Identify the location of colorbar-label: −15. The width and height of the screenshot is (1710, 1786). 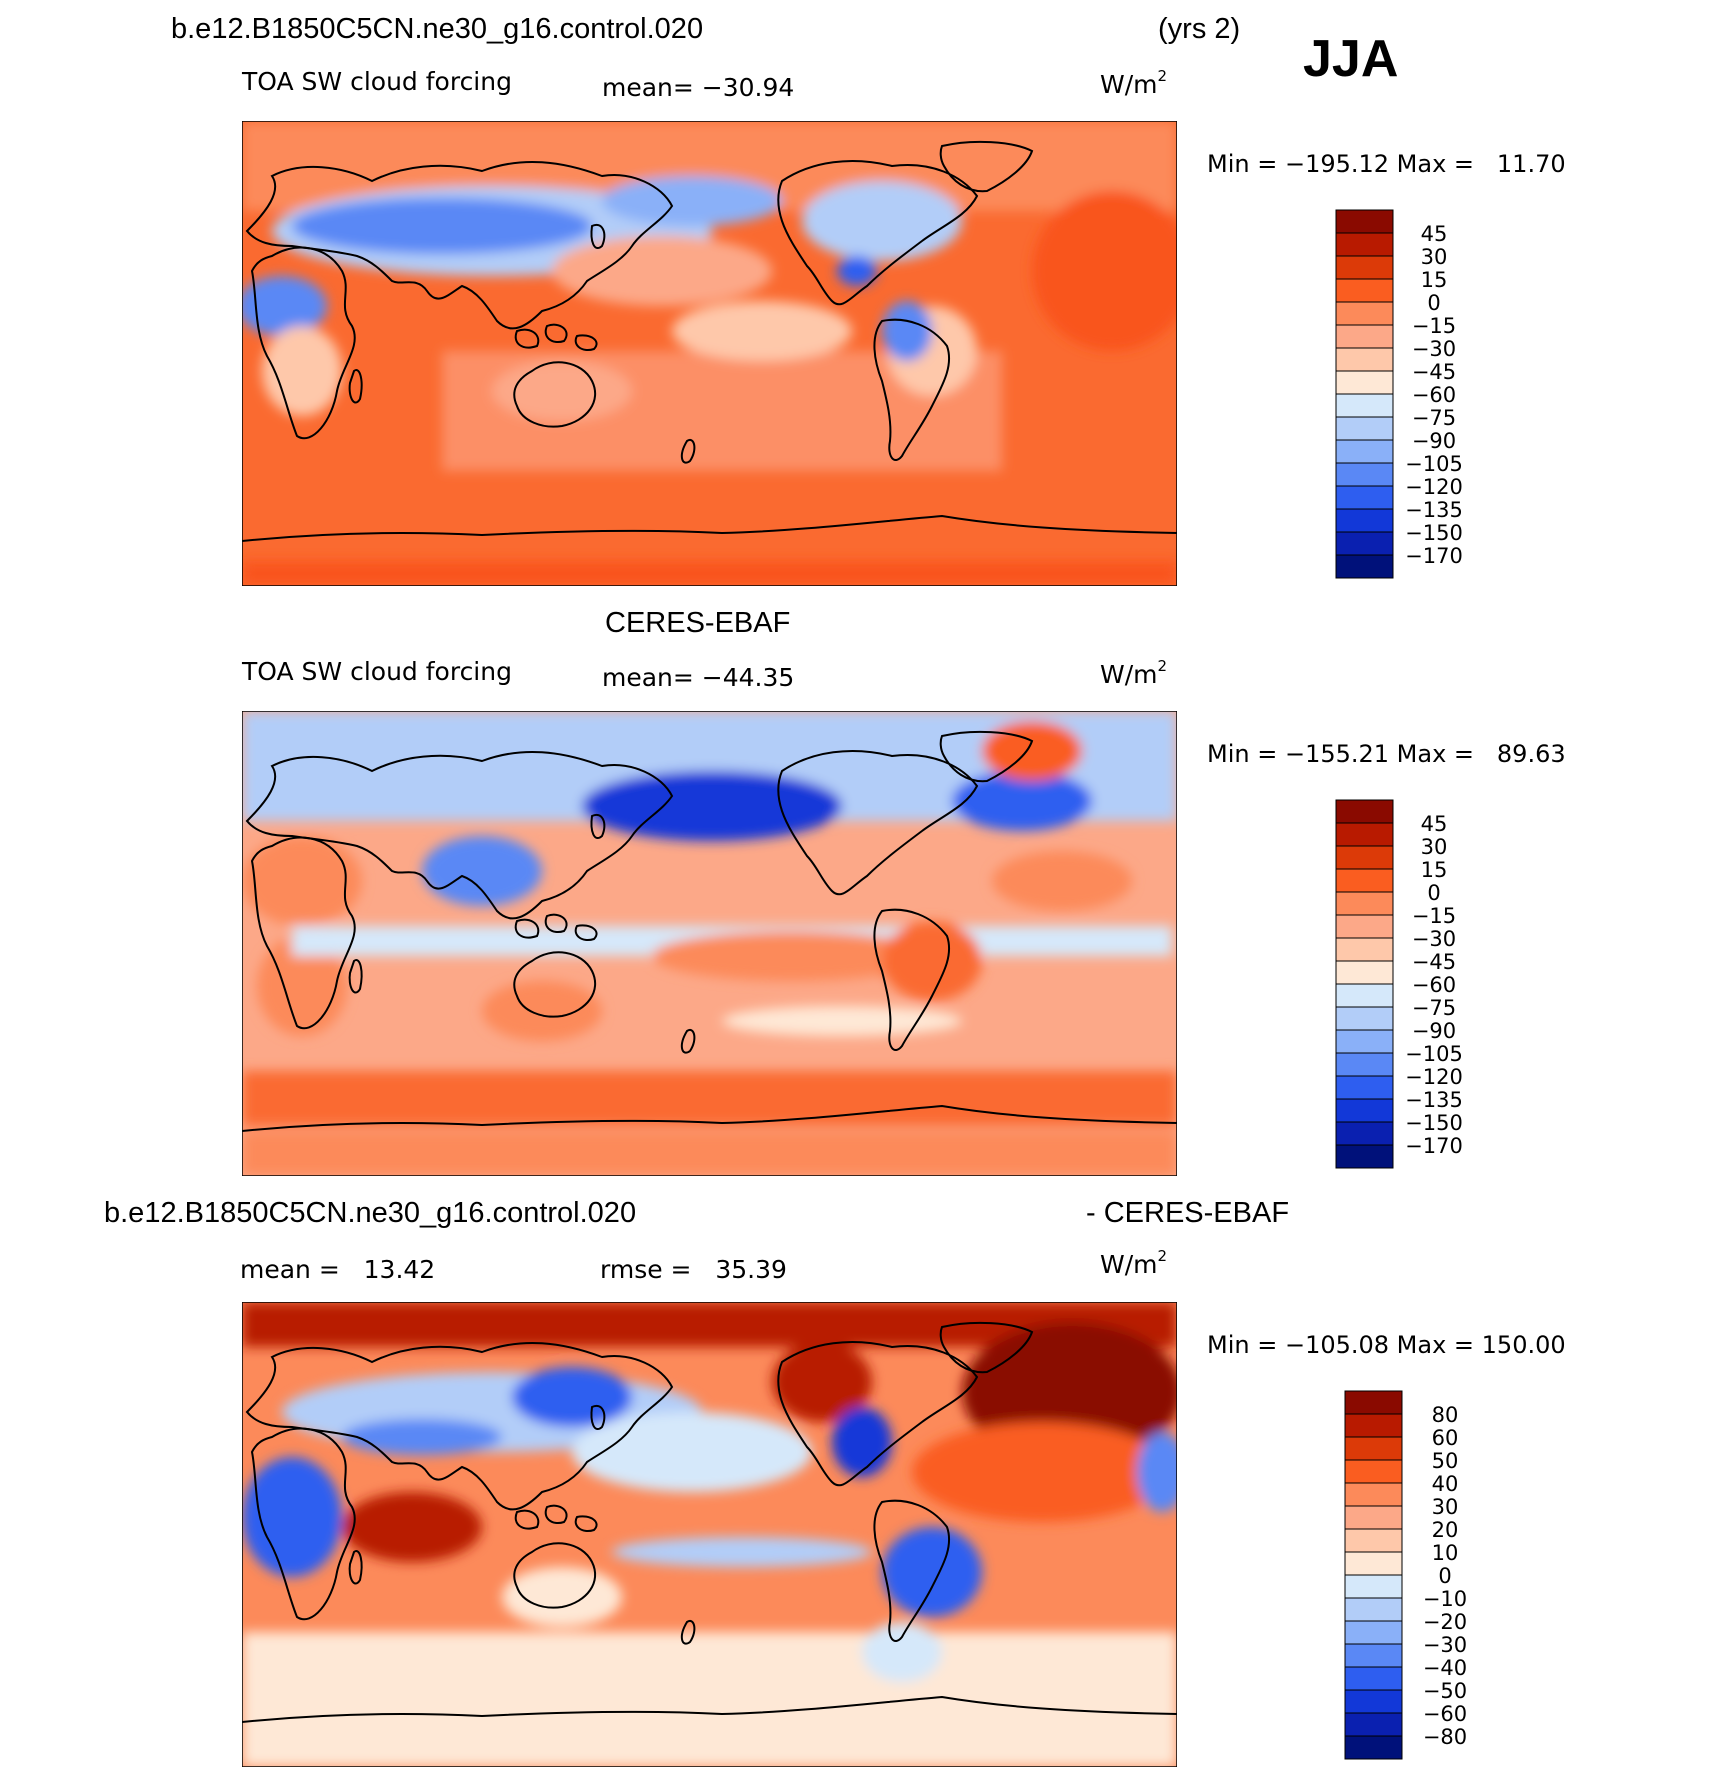
(1434, 326).